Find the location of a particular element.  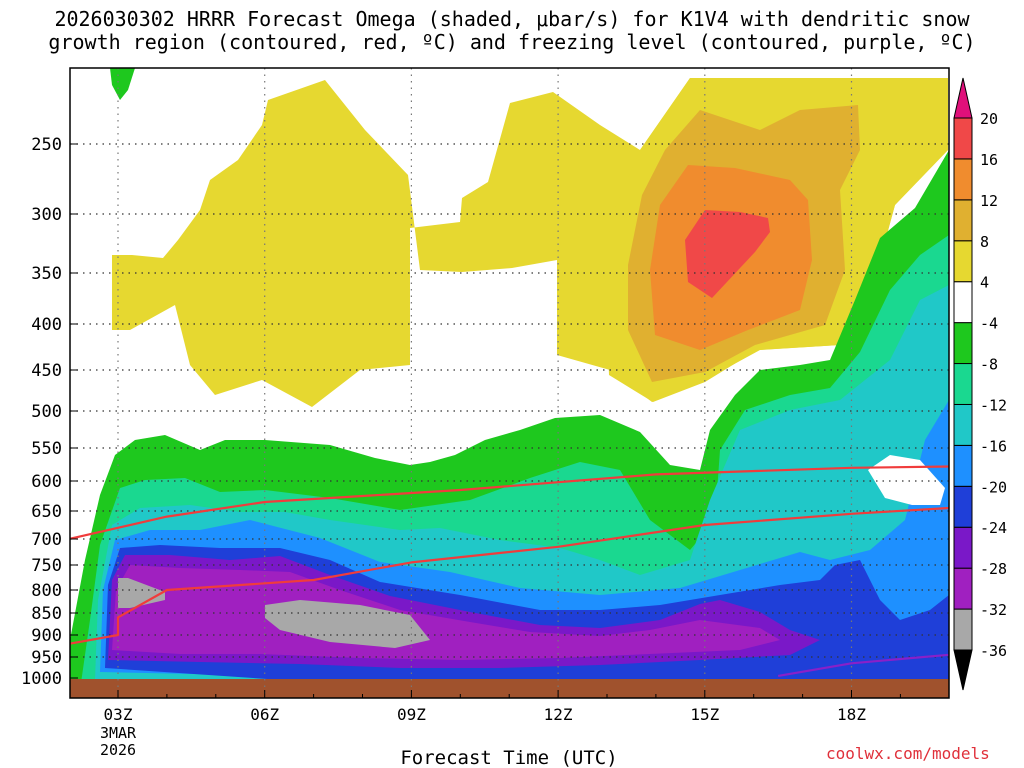

y-tick-label-250: 250 is located at coordinates (46, 145).